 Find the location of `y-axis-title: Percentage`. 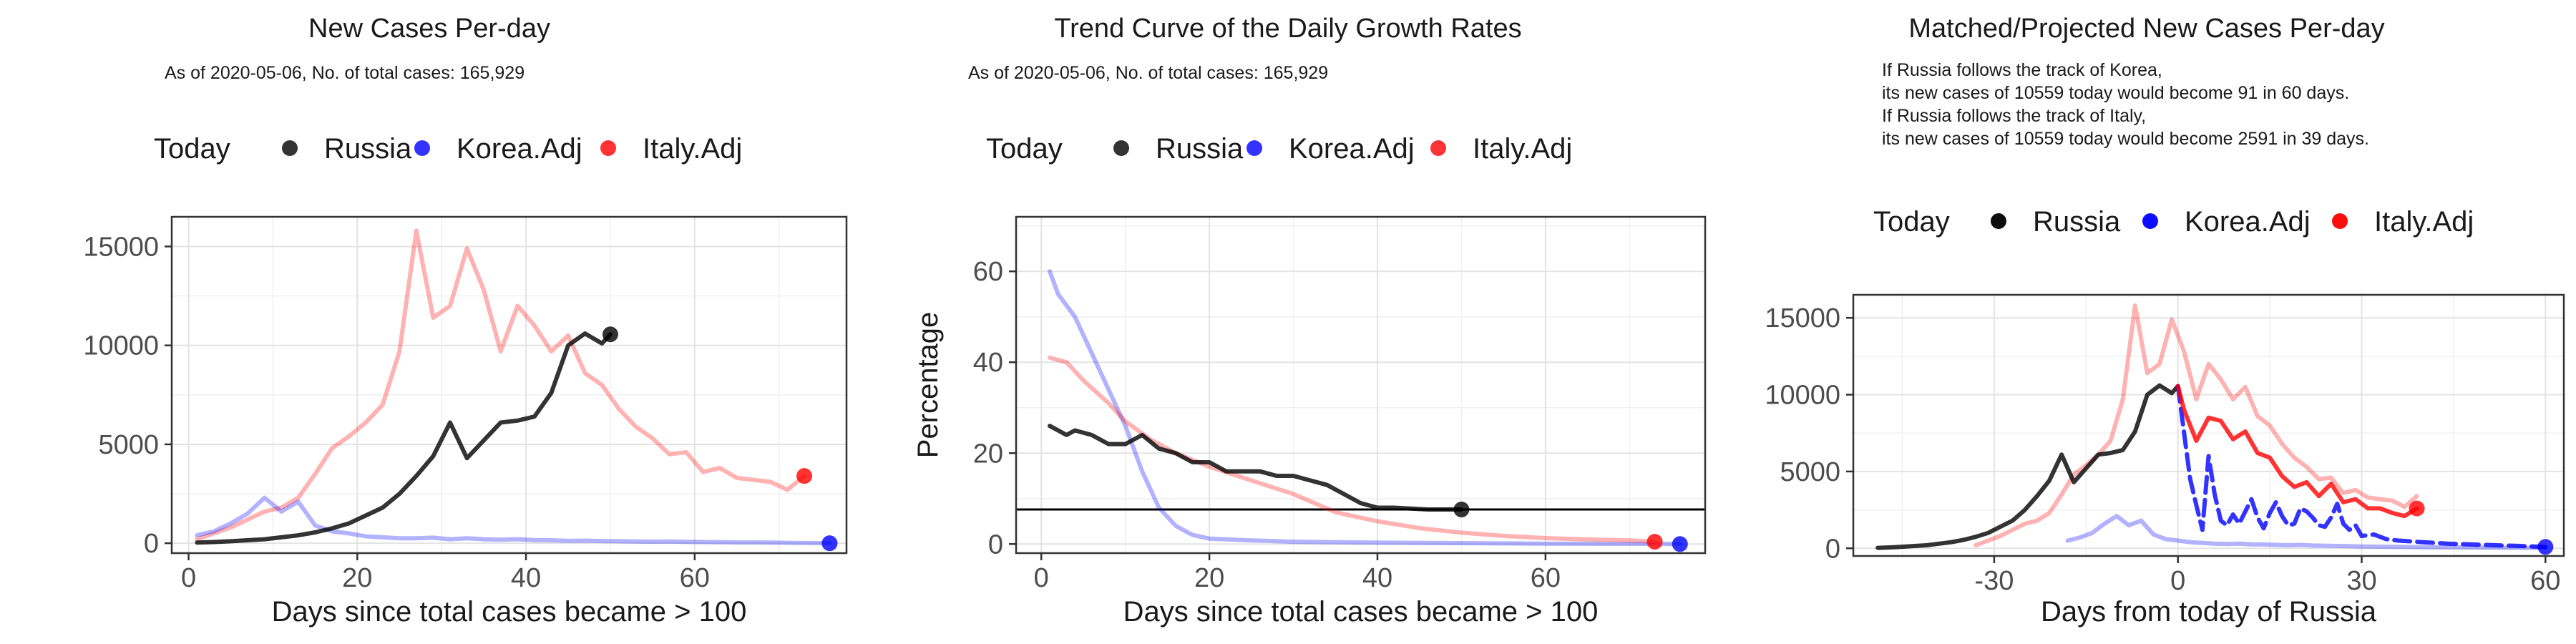

y-axis-title: Percentage is located at coordinates (928, 385).